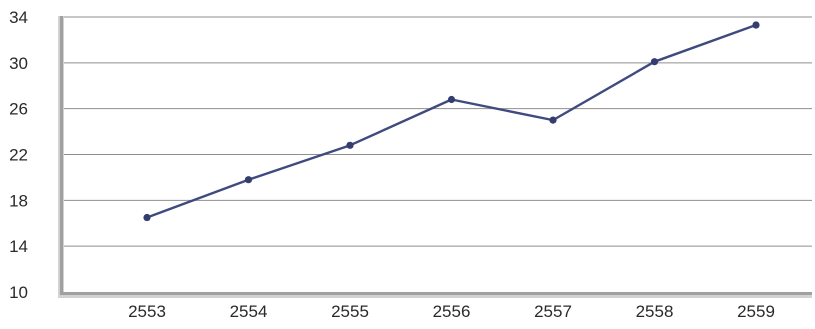 This screenshot has height=329, width=815. What do you see at coordinates (436, 293) in the screenshot?
I see `x-axis` at bounding box center [436, 293].